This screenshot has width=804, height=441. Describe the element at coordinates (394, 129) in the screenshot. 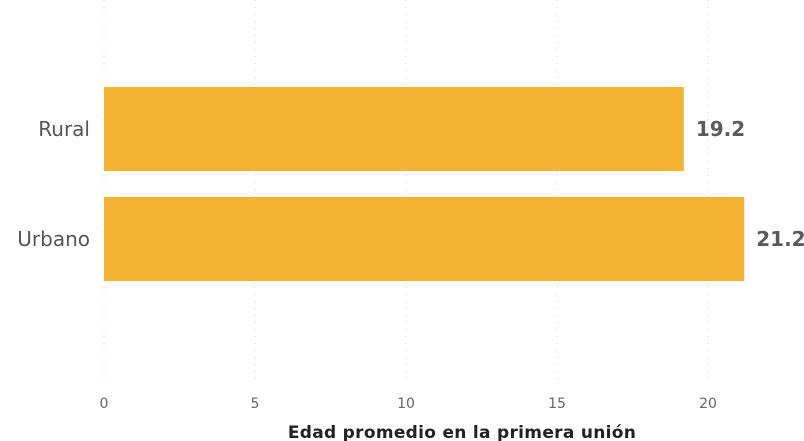

I see `bar-rural` at that location.